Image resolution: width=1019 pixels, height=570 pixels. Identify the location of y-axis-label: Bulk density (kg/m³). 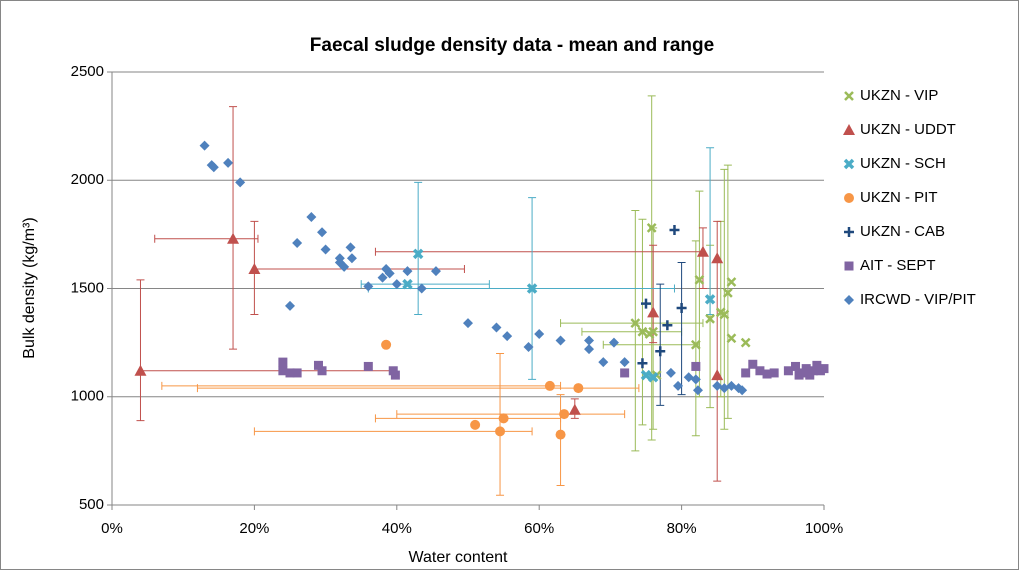
(29, 287).